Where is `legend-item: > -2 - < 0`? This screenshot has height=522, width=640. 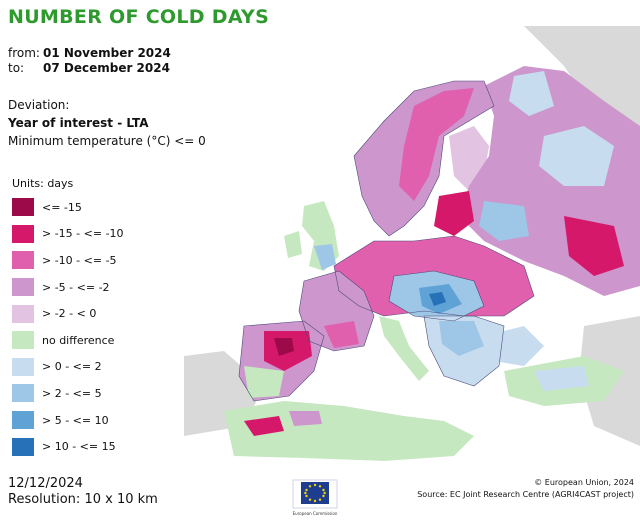
legend-item: > -2 - < 0 is located at coordinates (68, 313).